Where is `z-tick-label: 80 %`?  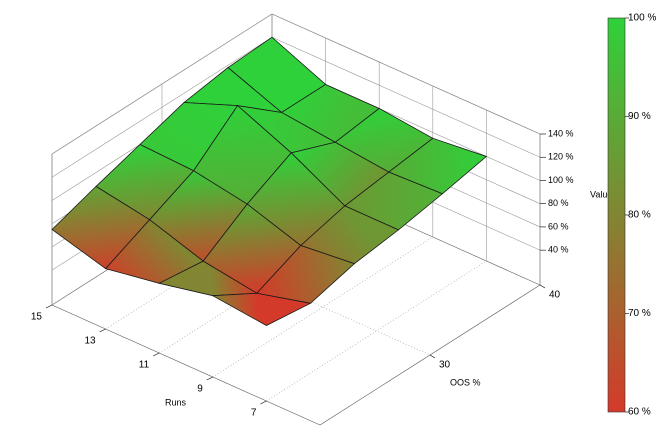 z-tick-label: 80 % is located at coordinates (558, 203).